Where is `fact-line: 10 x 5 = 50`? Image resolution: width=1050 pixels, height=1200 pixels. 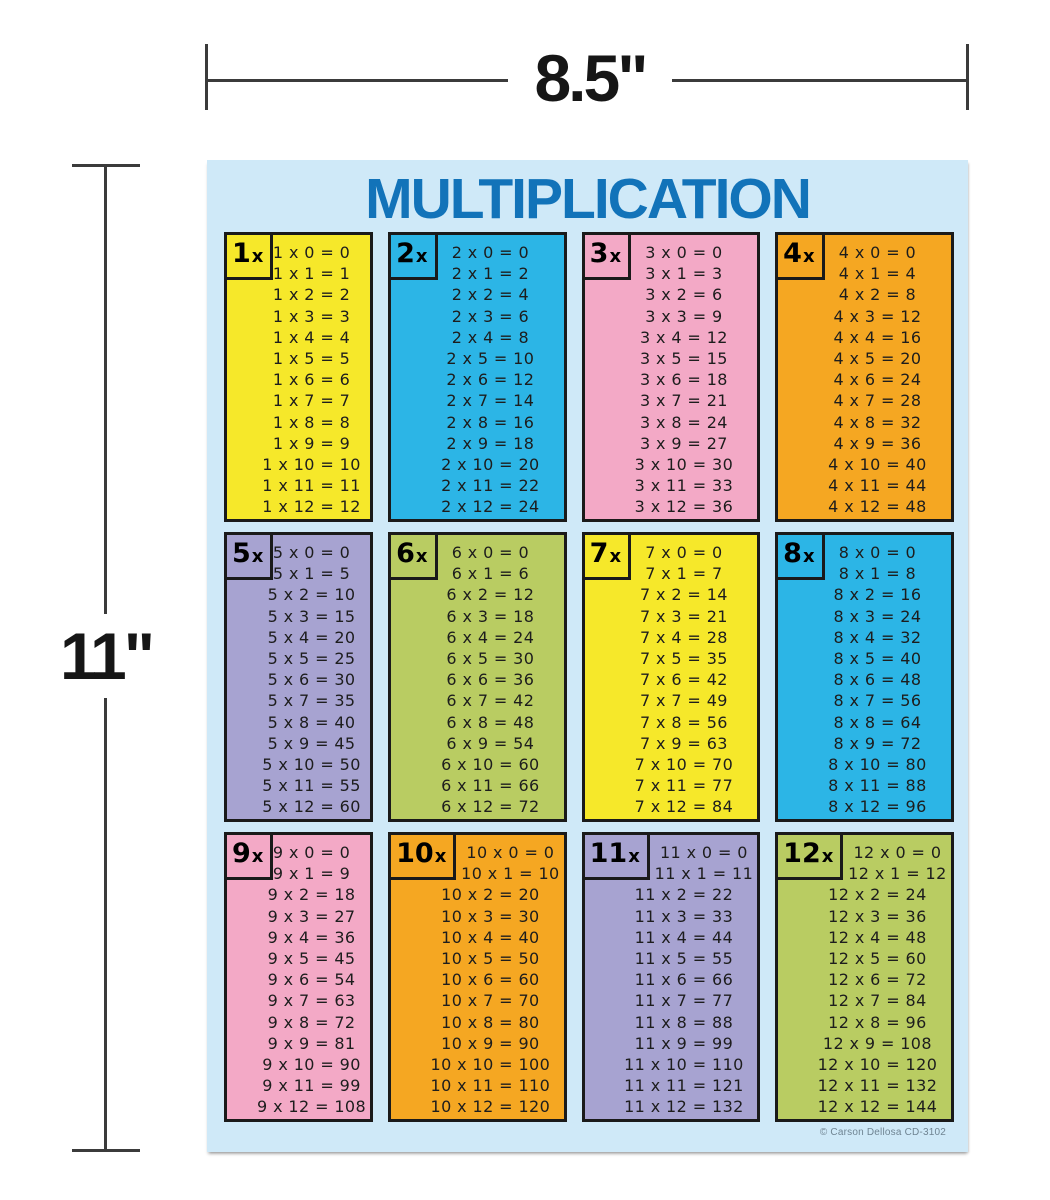
fact-line: 10 x 5 = 50 is located at coordinates (490, 959).